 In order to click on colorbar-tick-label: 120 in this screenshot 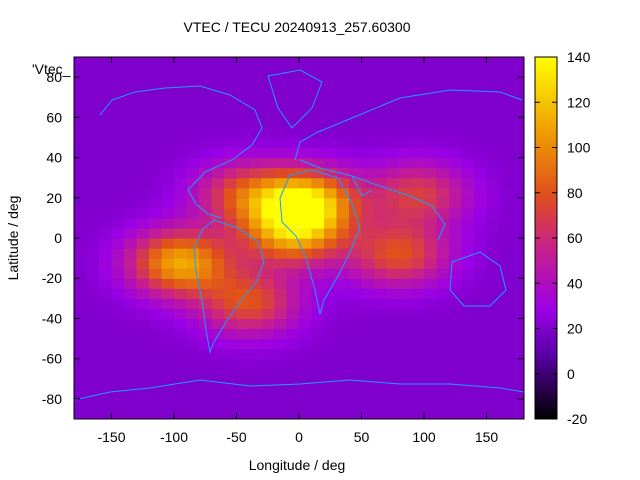, I will do `click(579, 102)`.